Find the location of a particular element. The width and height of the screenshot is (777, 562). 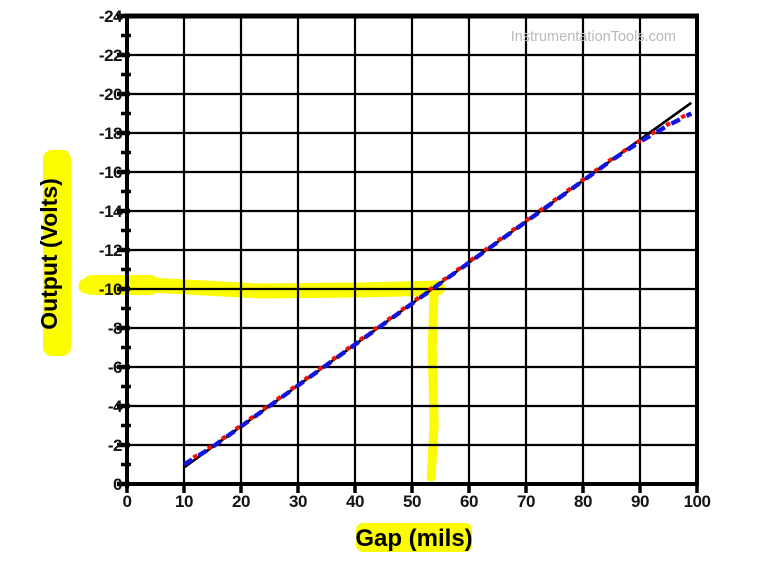

watermark-text: InstrumentationTools.com is located at coordinates (593, 37).